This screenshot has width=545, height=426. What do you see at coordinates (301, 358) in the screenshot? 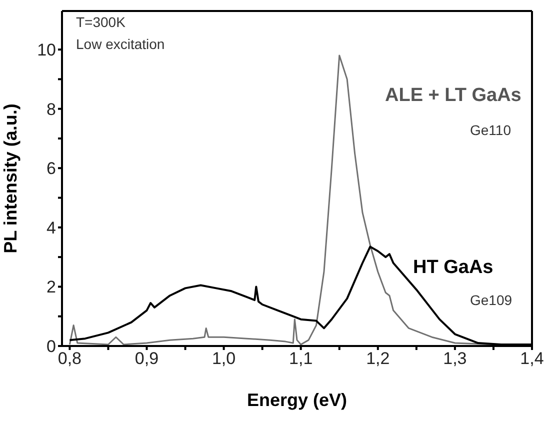
I see `x-tick-label: 1,1` at bounding box center [301, 358].